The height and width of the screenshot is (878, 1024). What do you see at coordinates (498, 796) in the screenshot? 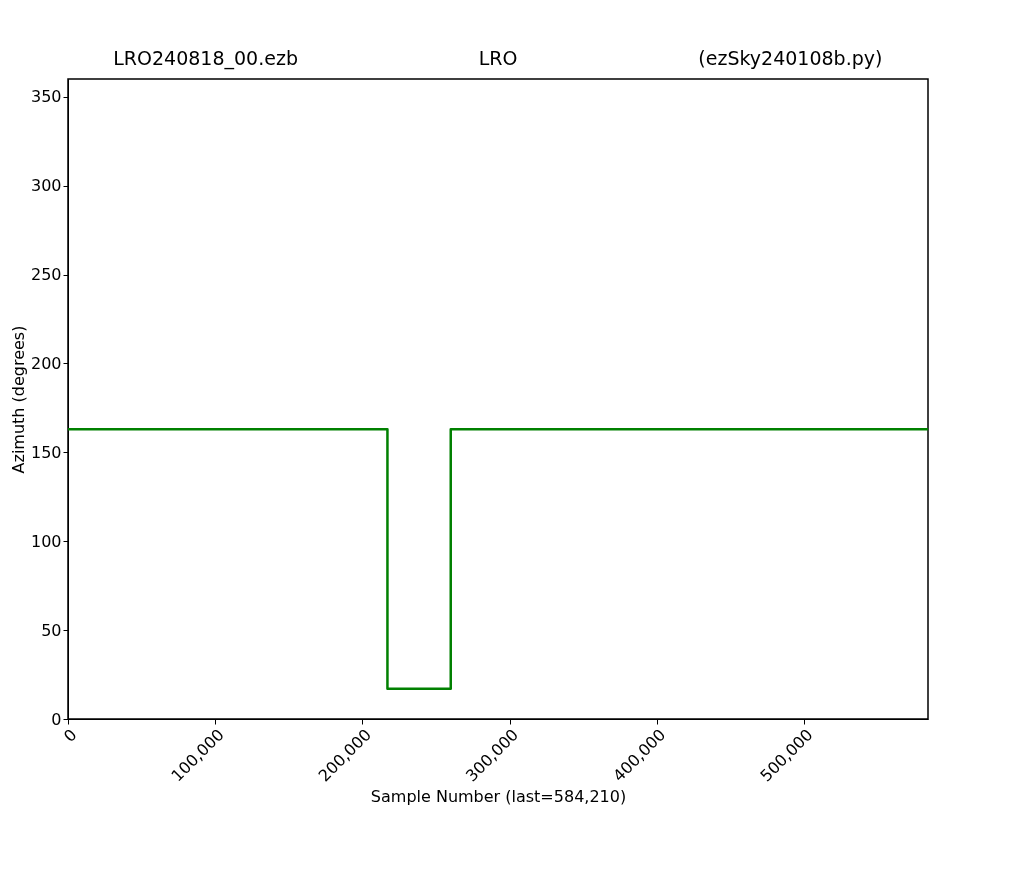
I see `x-axis-title: Sample Number (last=584,210)` at bounding box center [498, 796].